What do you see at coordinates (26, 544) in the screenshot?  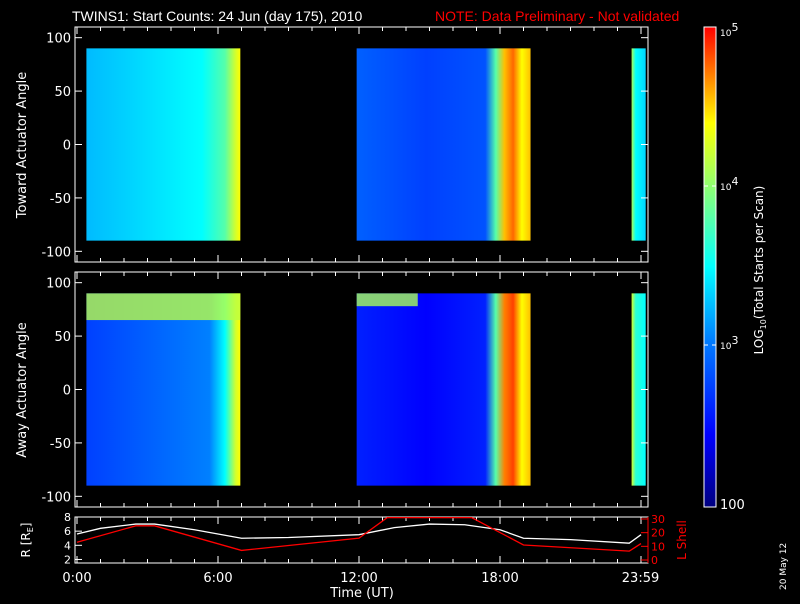 I see `label-part: R [R` at bounding box center [26, 544].